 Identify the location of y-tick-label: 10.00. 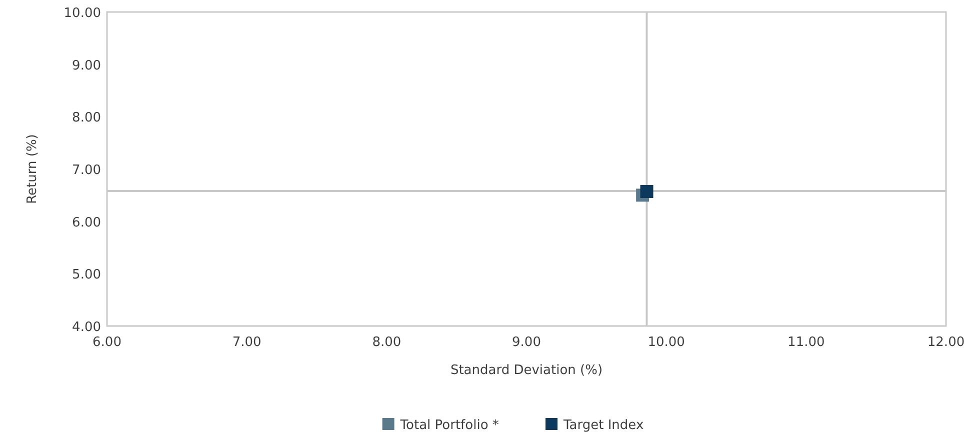
(82, 13).